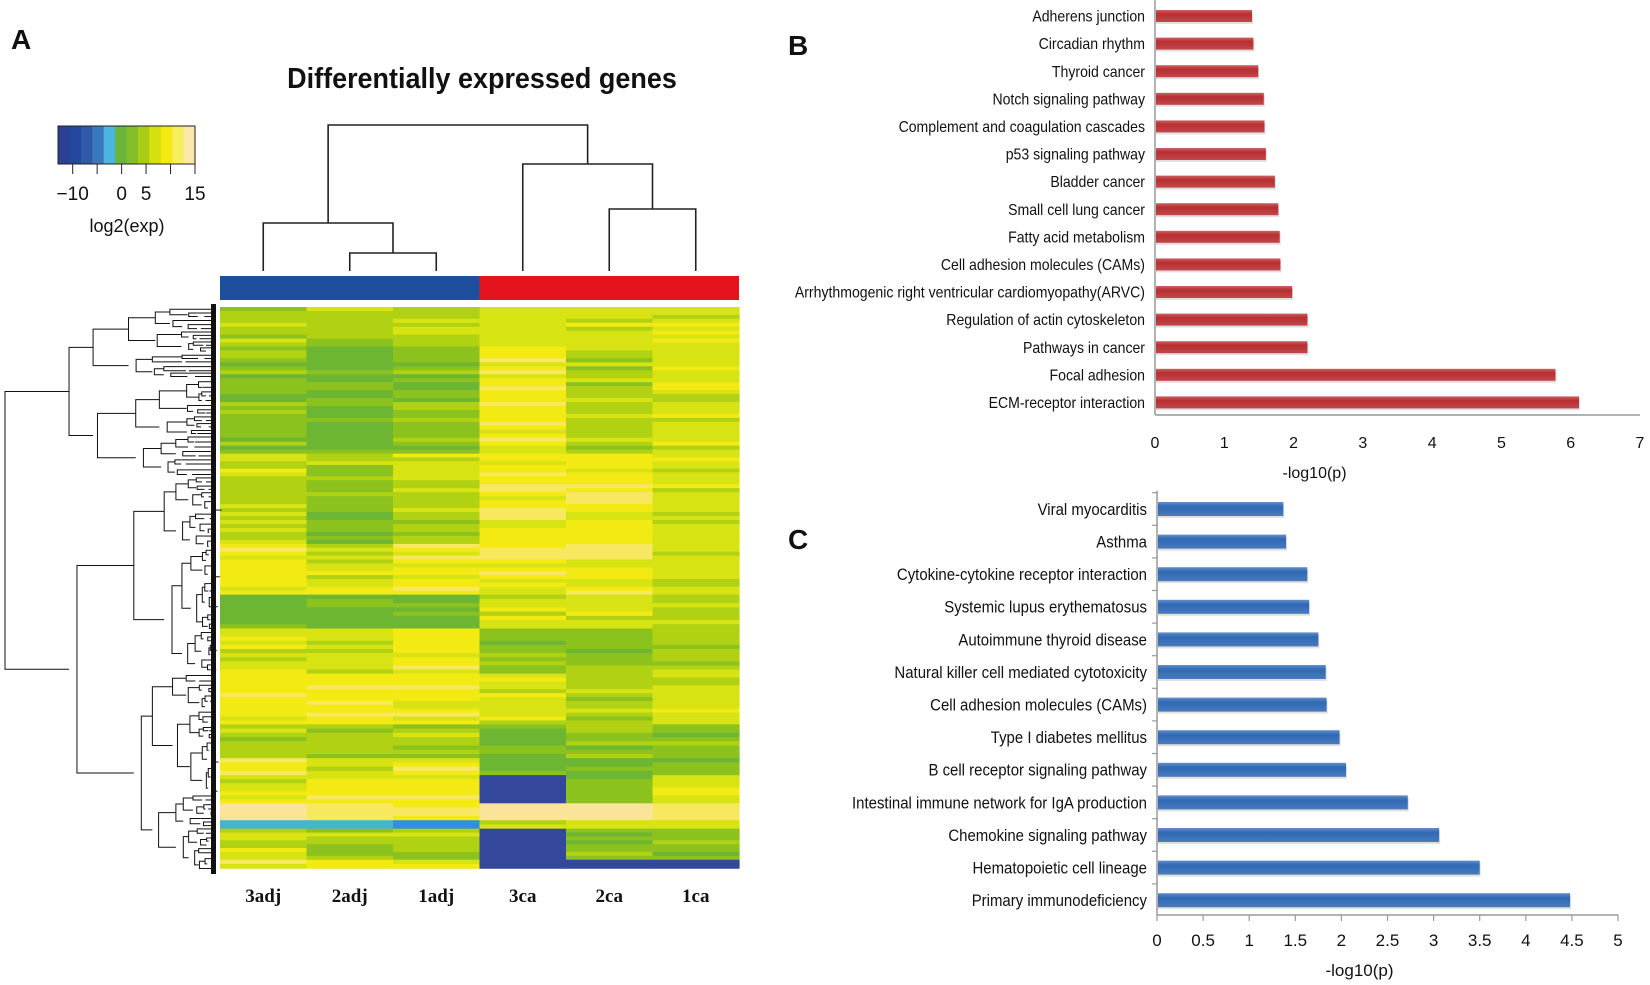 The width and height of the screenshot is (1650, 985). What do you see at coordinates (1092, 510) in the screenshot?
I see `category-label: Viral myocarditis` at bounding box center [1092, 510].